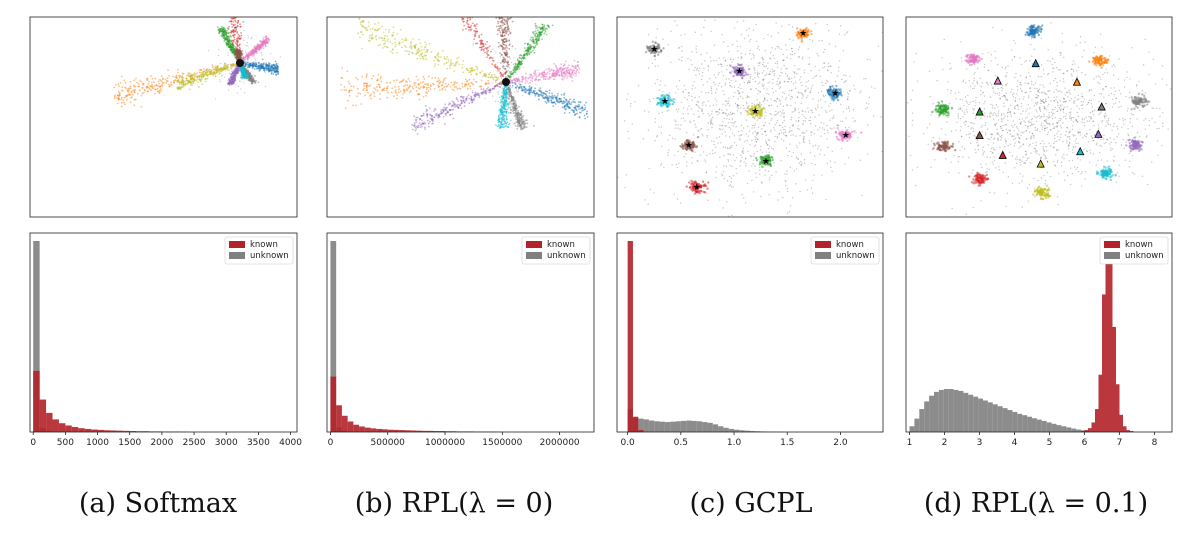  Describe the element at coordinates (1155, 443) in the screenshot. I see `xtick-label: 8` at that location.